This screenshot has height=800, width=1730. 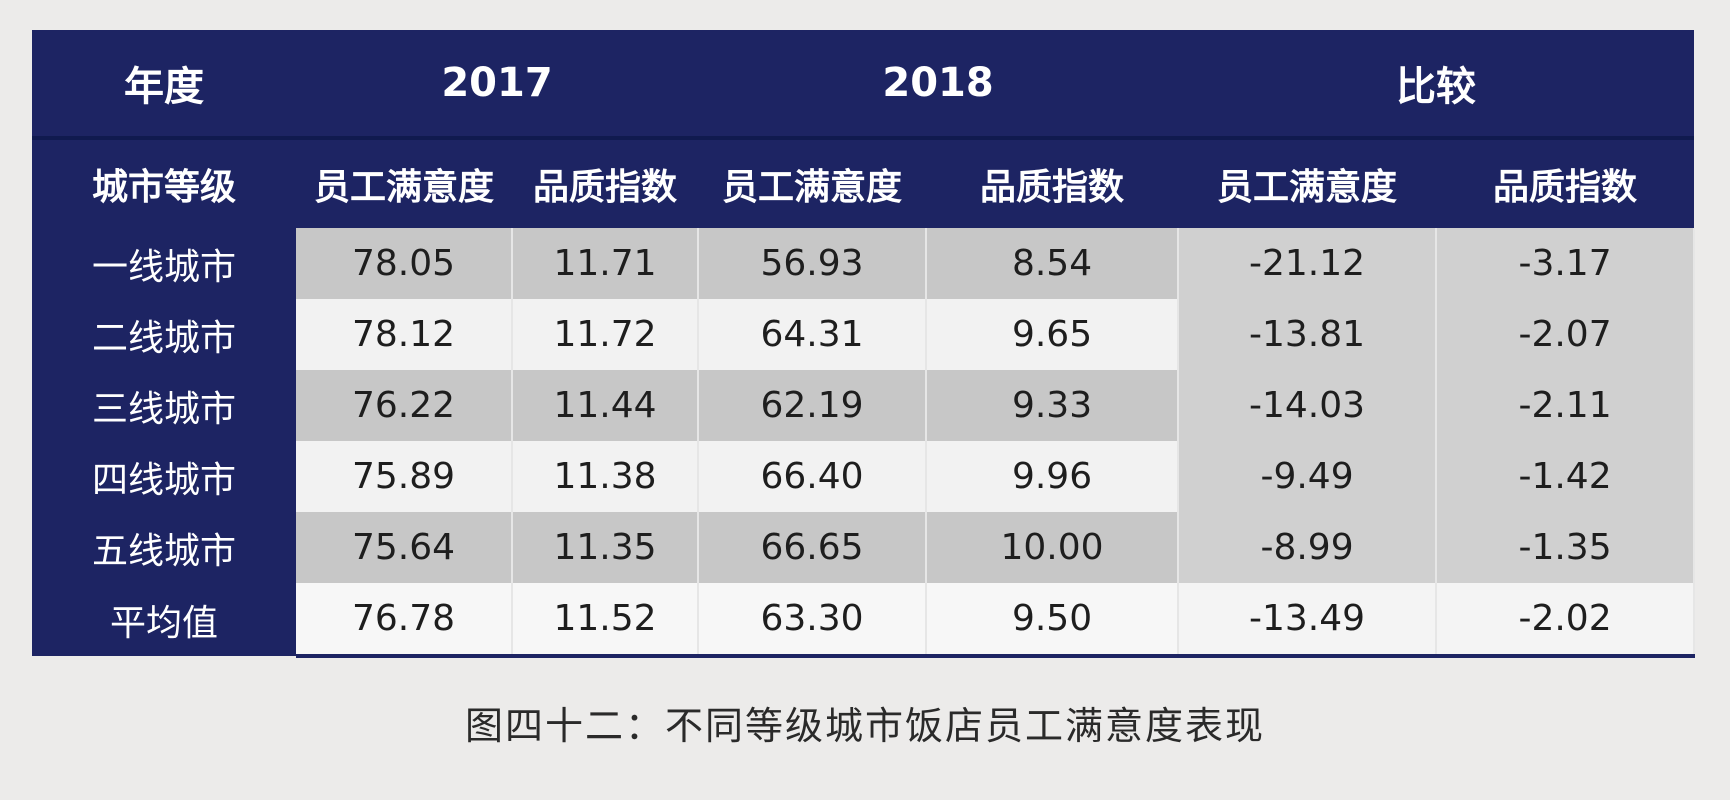 What do you see at coordinates (1565, 183) in the screenshot?
I see `quality-compare-header: 品质指数` at bounding box center [1565, 183].